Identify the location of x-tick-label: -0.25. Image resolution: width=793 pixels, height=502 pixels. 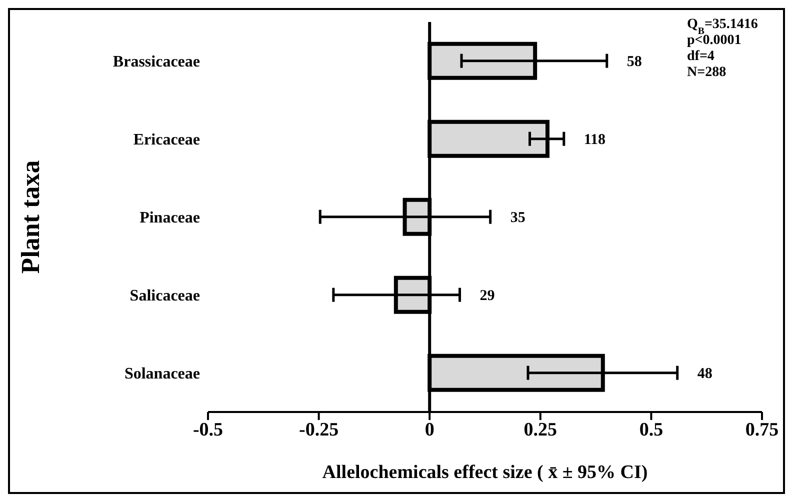
(319, 429).